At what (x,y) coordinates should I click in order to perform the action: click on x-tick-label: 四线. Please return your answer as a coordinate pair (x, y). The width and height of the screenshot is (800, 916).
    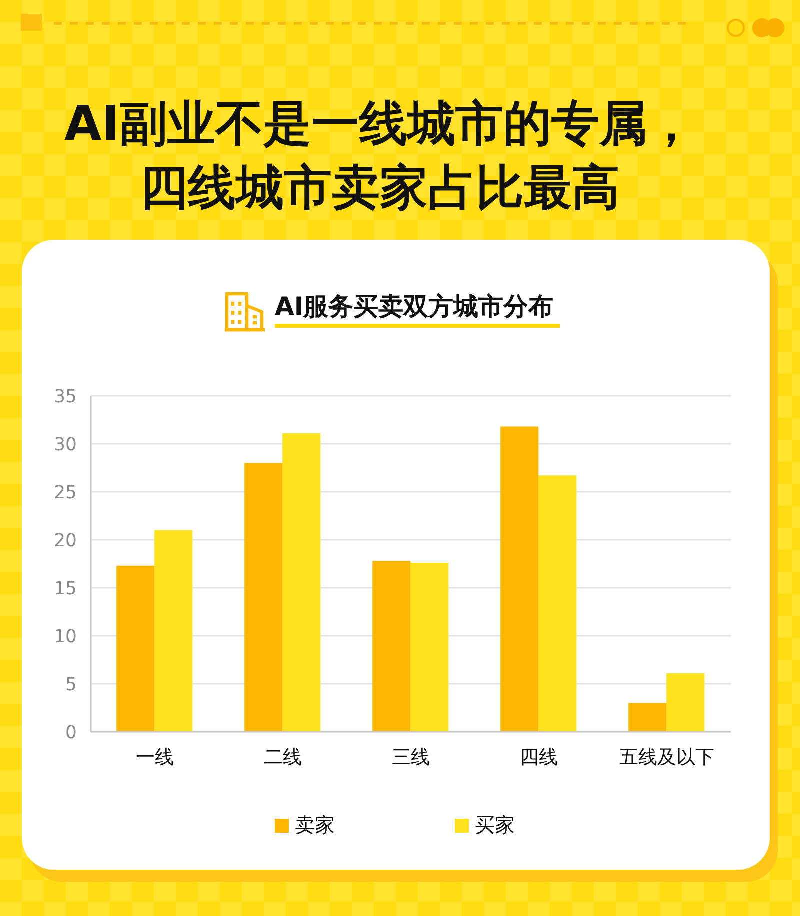
    Looking at the image, I should click on (539, 757).